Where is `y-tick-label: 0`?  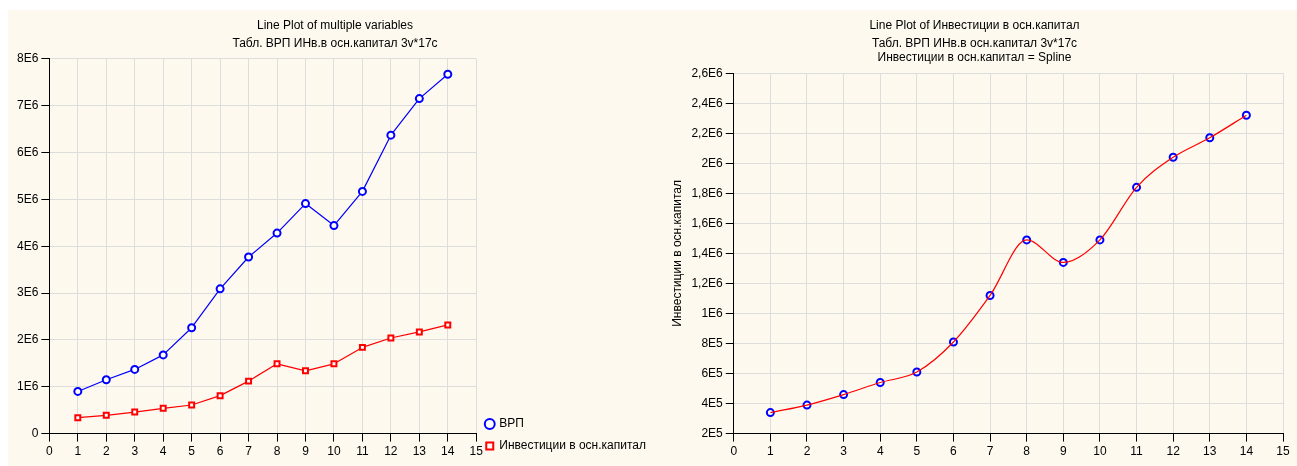 y-tick-label: 0 is located at coordinates (35, 432).